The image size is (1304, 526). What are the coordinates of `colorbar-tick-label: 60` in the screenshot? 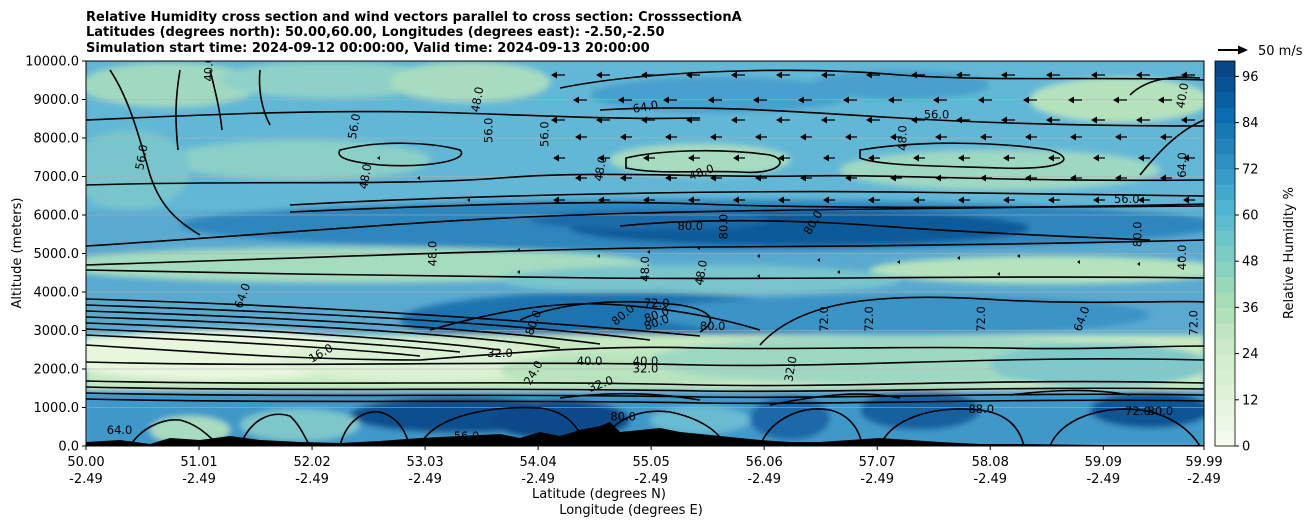 It's located at (1250, 216).